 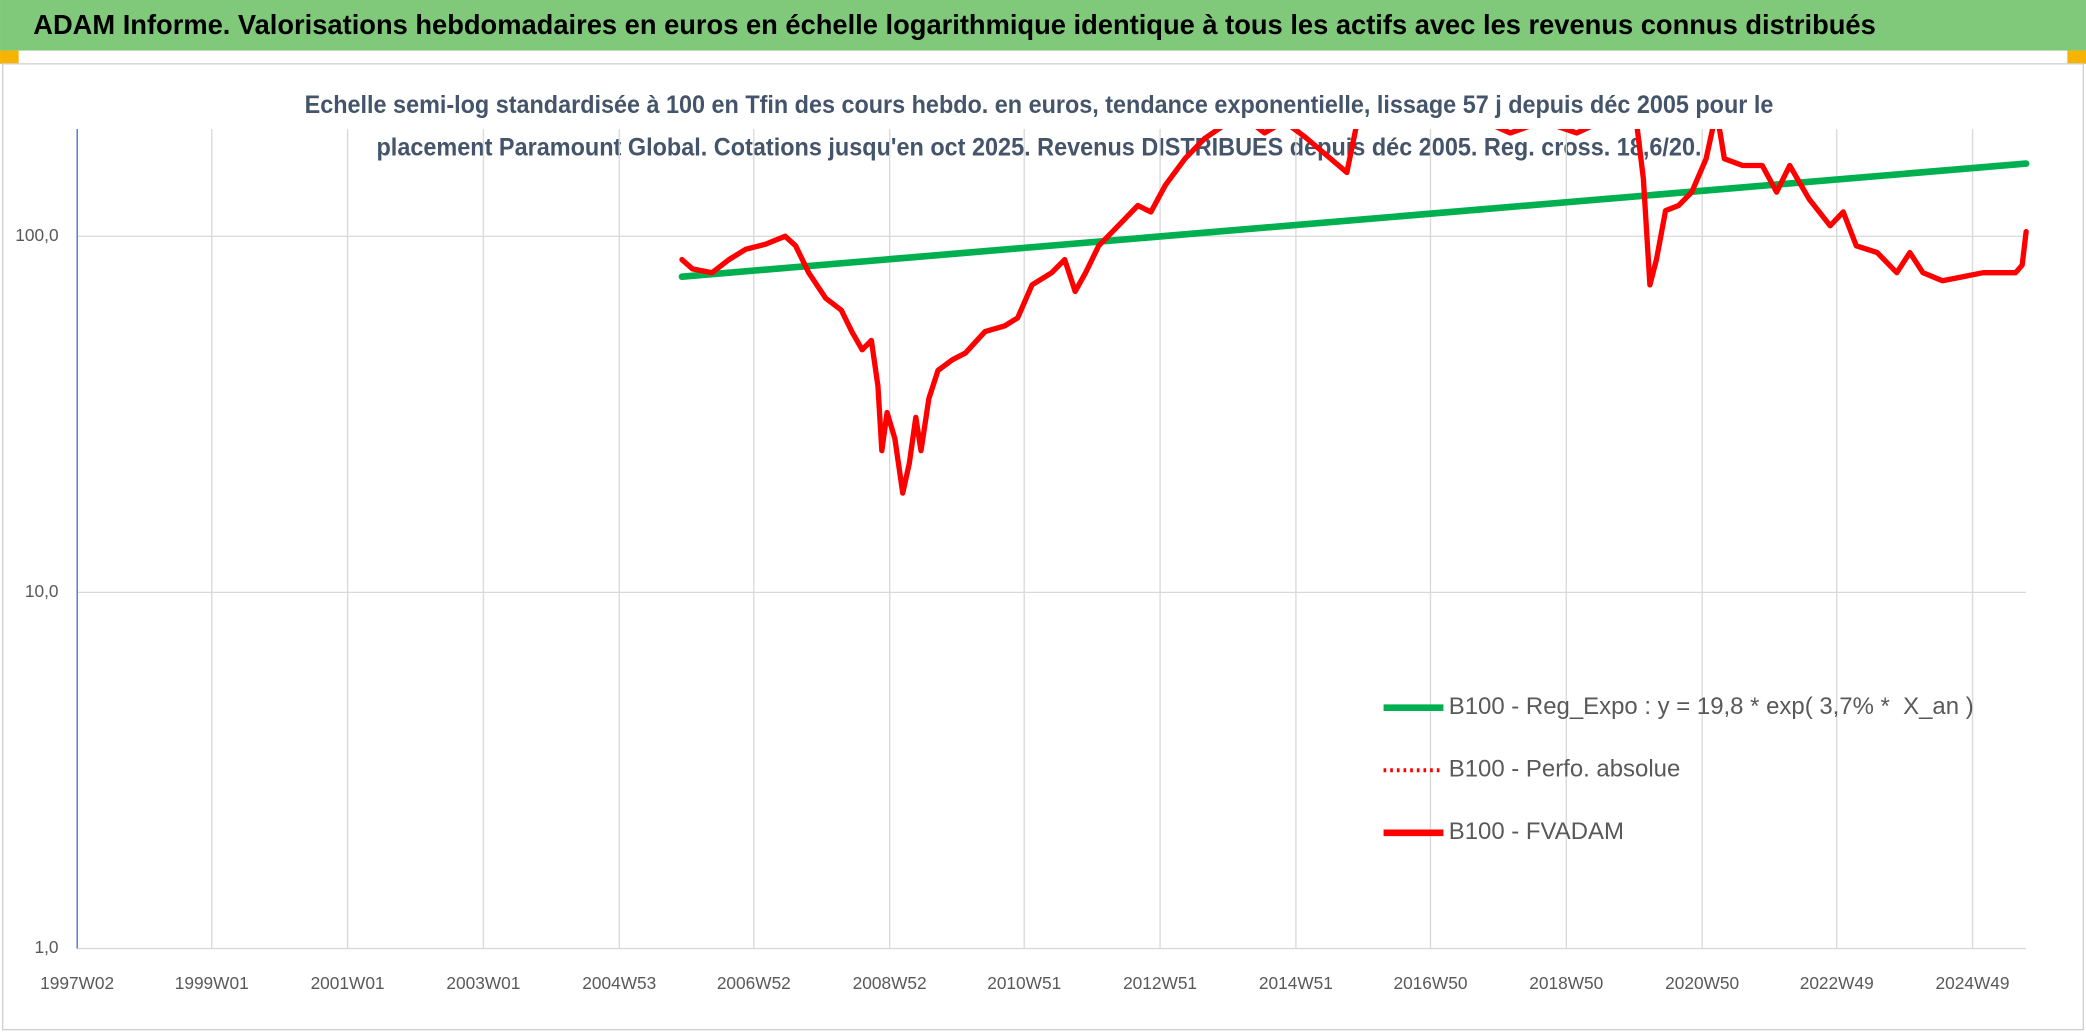 What do you see at coordinates (1024, 983) in the screenshot?
I see `x-tick-label: 2010W51` at bounding box center [1024, 983].